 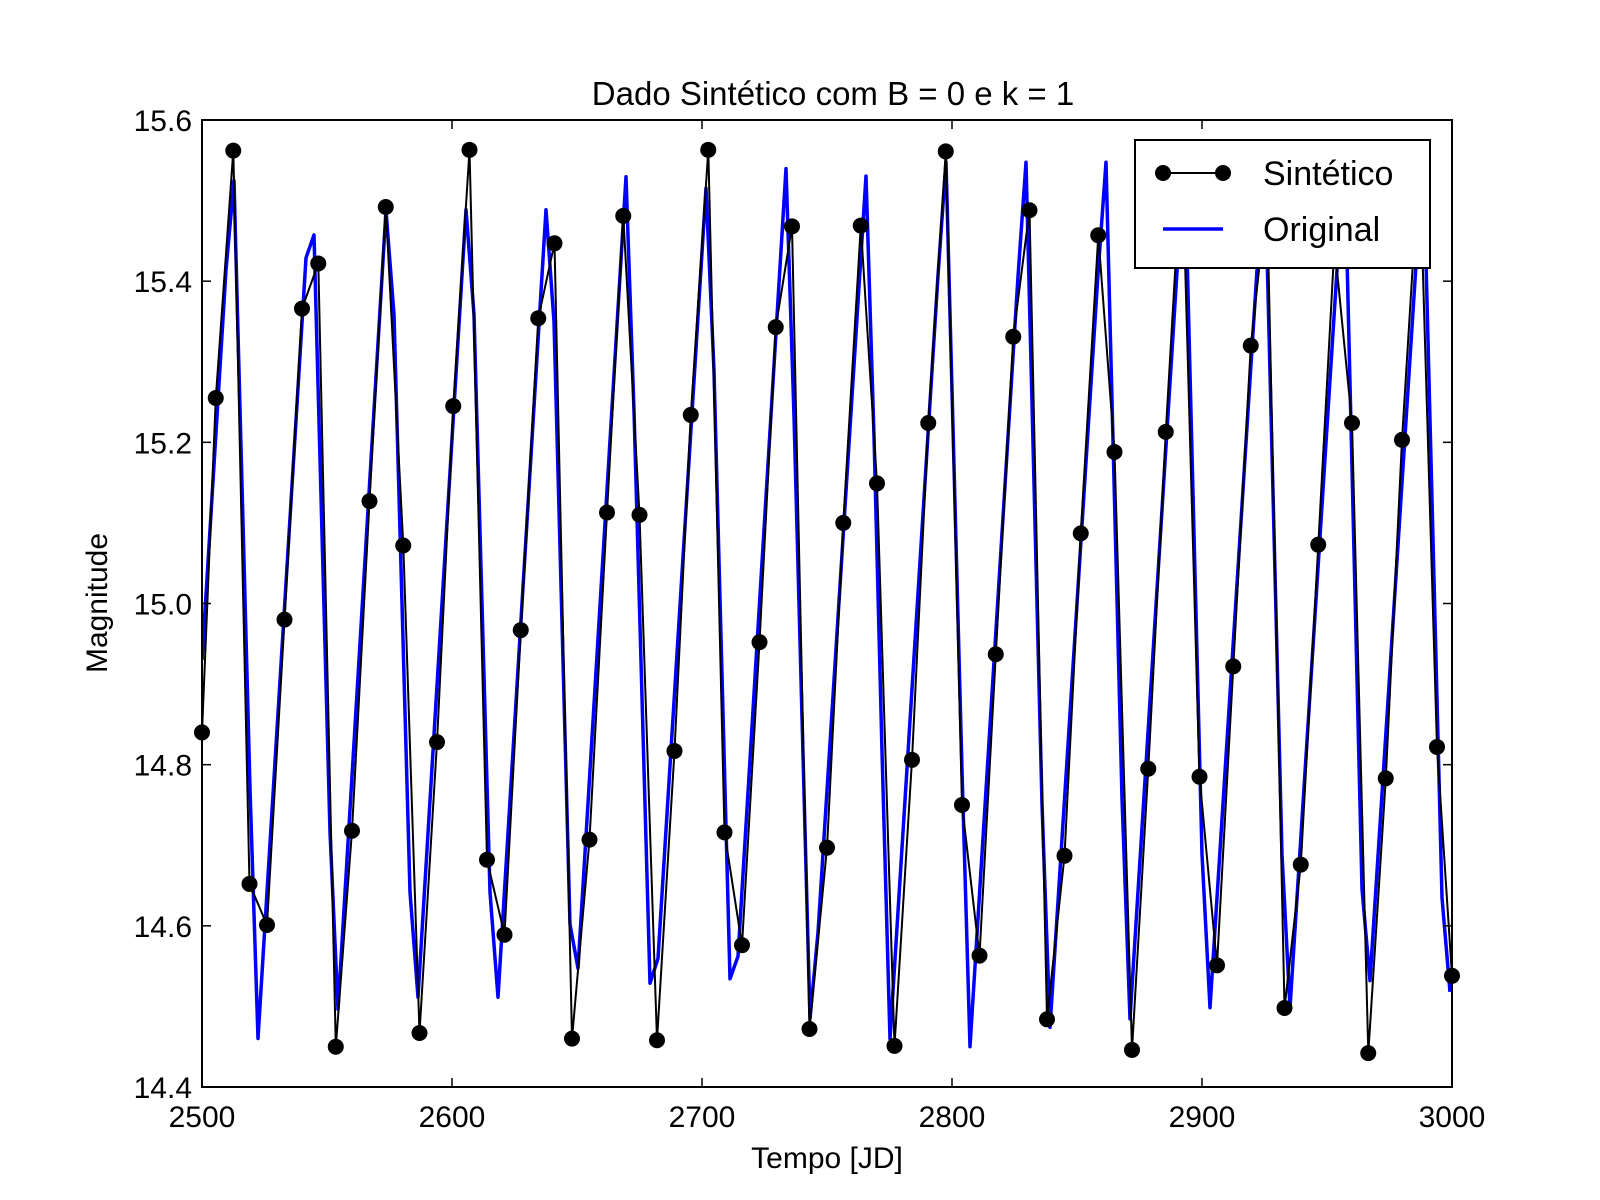 I want to click on legend-box, so click(x=1282, y=204).